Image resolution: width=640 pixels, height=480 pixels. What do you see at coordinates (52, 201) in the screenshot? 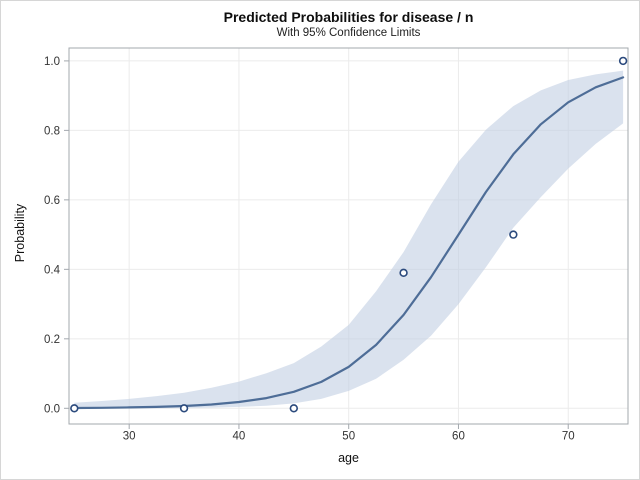
I see `y-tick-label: 0.6` at bounding box center [52, 201].